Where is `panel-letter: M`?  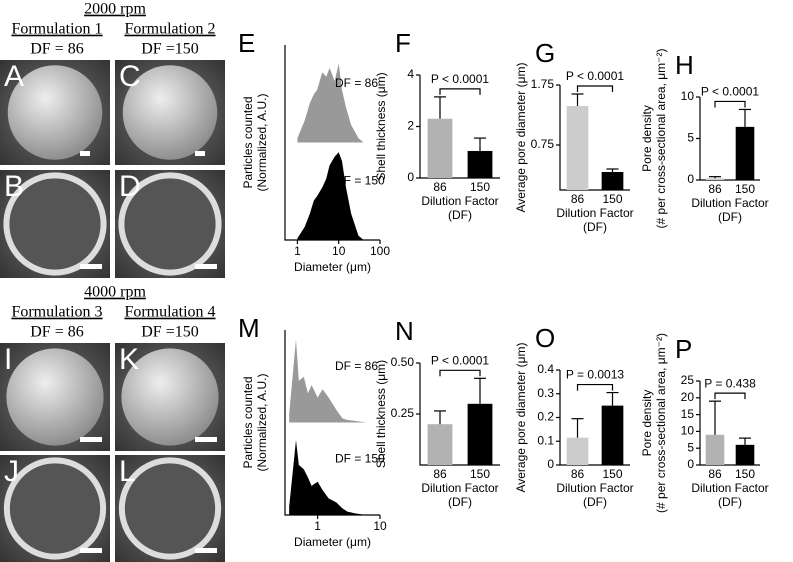 panel-letter: M is located at coordinates (249, 328).